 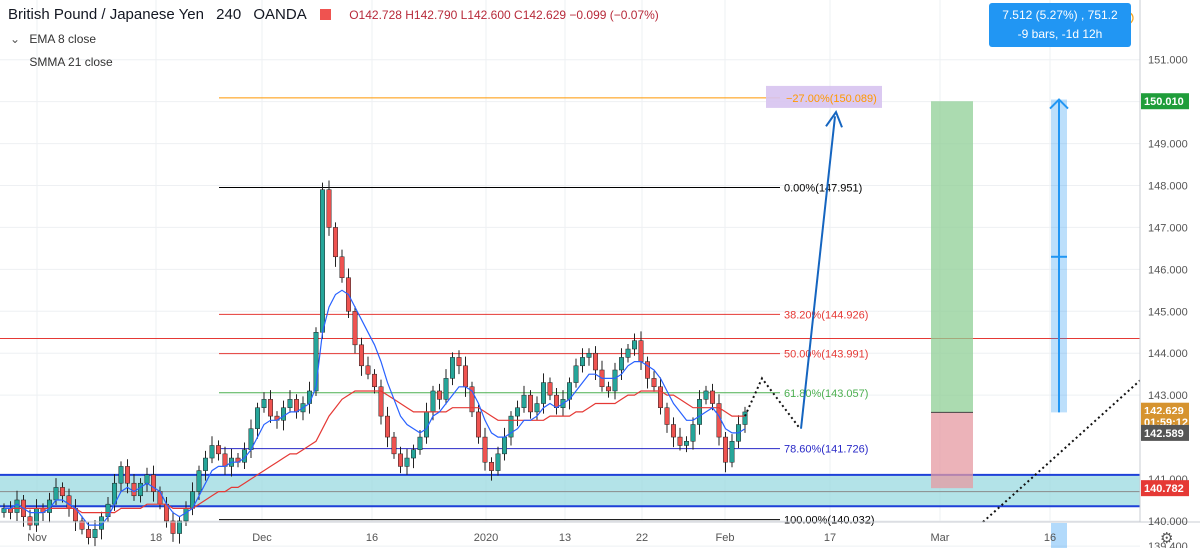 I want to click on indicator-smma: SMMA 21 close, so click(x=61, y=62).